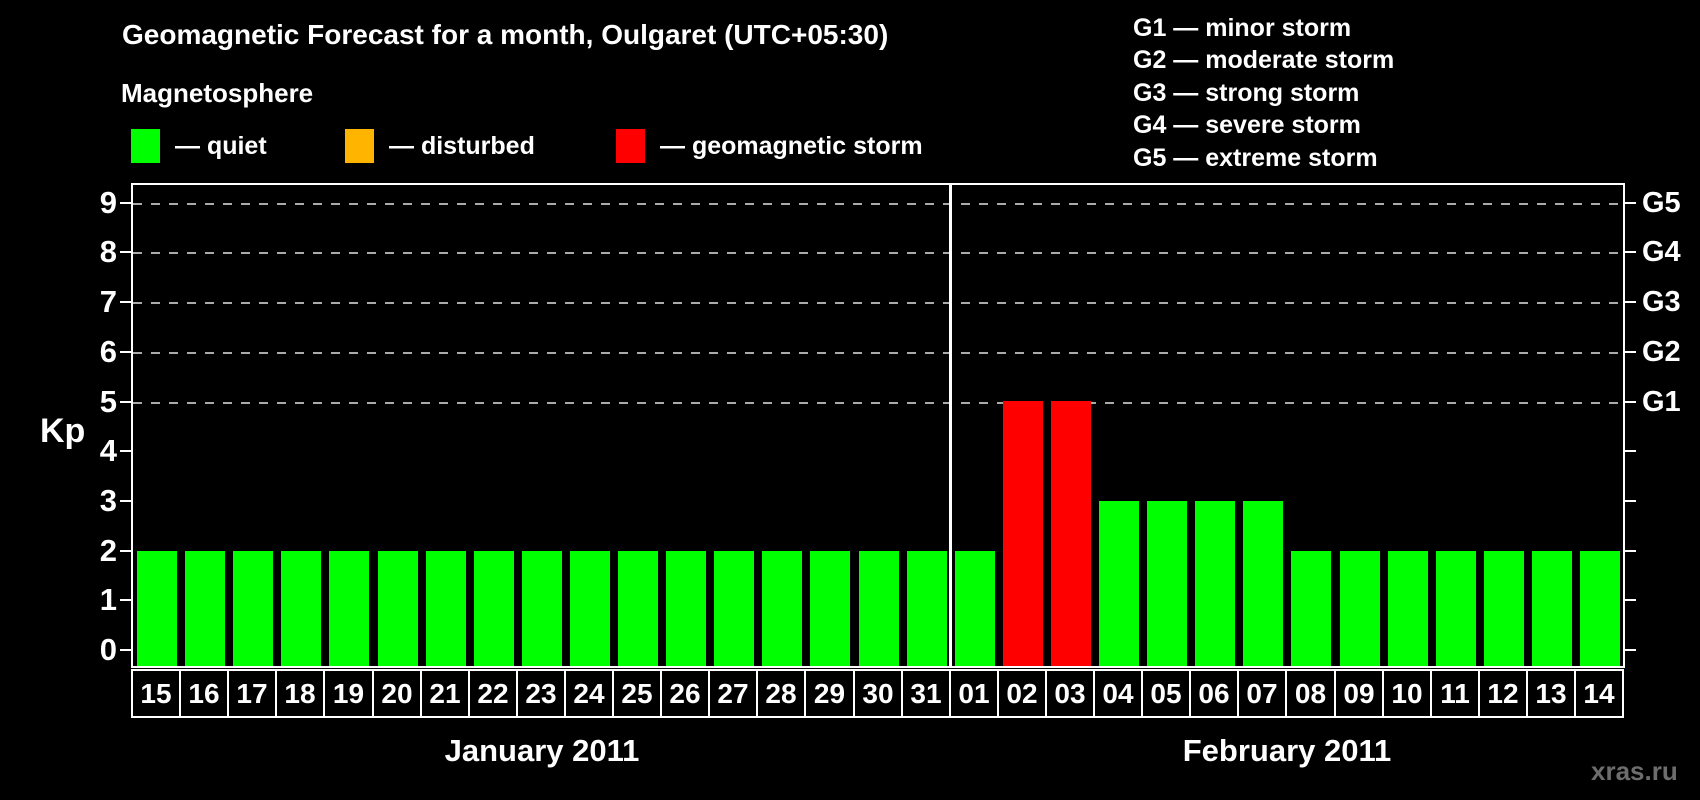 The image size is (1700, 800). What do you see at coordinates (1661, 402) in the screenshot?
I see `g-scale-axis-label-G1: G1` at bounding box center [1661, 402].